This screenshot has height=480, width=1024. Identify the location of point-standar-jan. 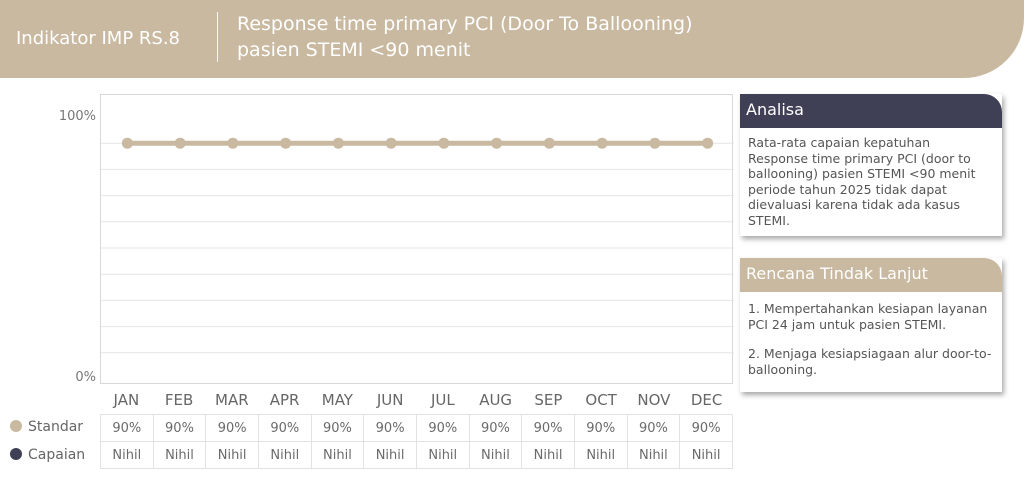
(127, 143).